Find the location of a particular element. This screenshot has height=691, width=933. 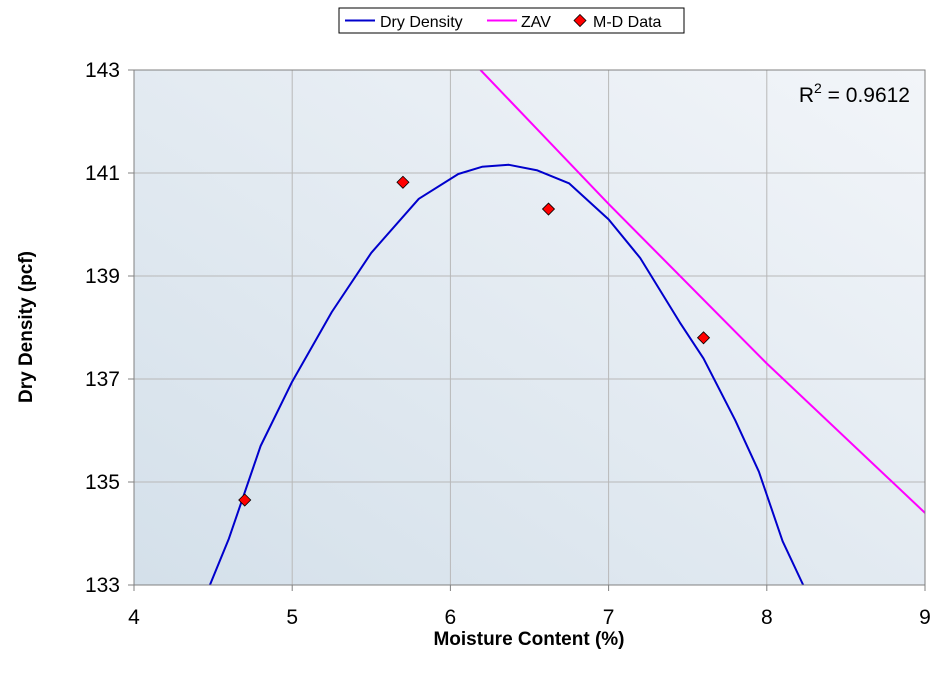

y-tick-label: 137 is located at coordinates (102, 379).